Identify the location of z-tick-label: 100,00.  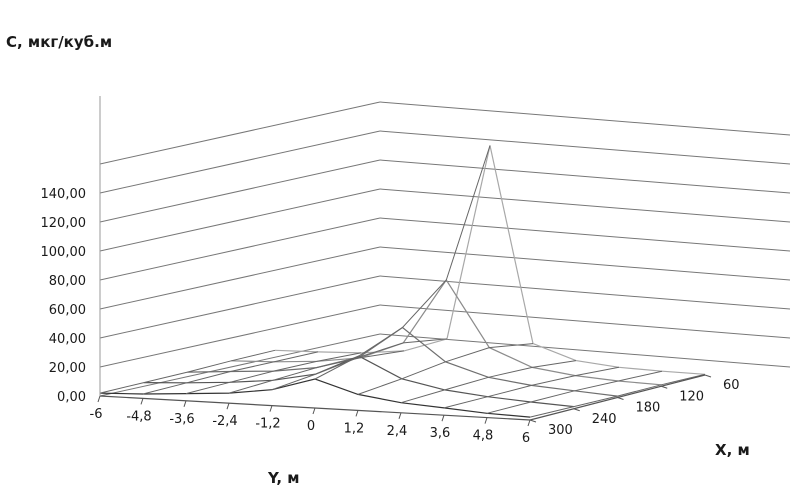
(64, 252).